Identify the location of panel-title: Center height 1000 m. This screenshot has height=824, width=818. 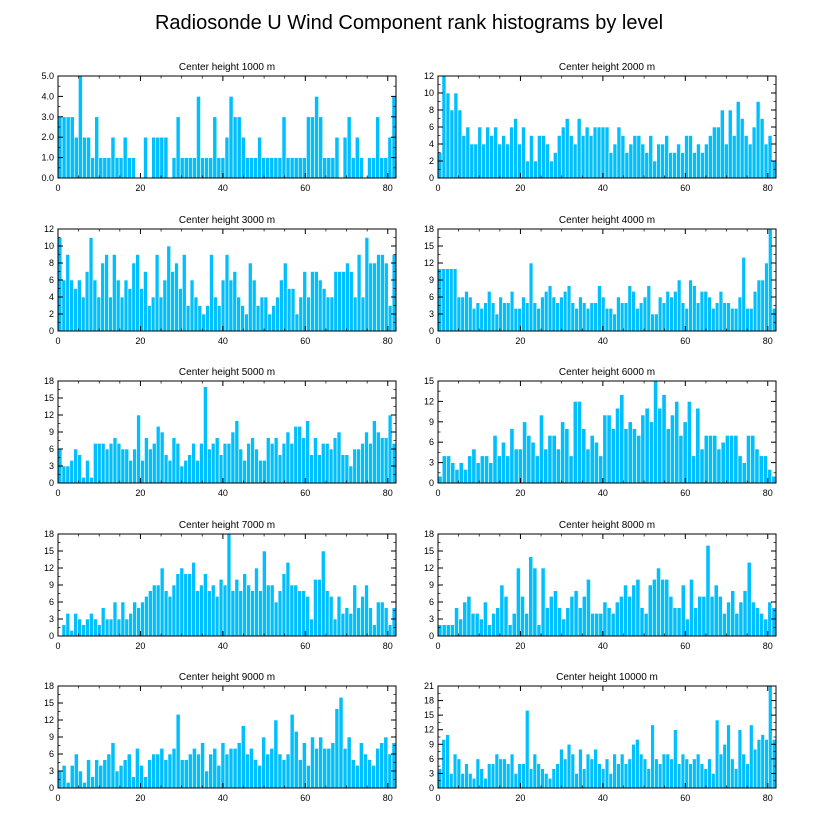
(227, 67).